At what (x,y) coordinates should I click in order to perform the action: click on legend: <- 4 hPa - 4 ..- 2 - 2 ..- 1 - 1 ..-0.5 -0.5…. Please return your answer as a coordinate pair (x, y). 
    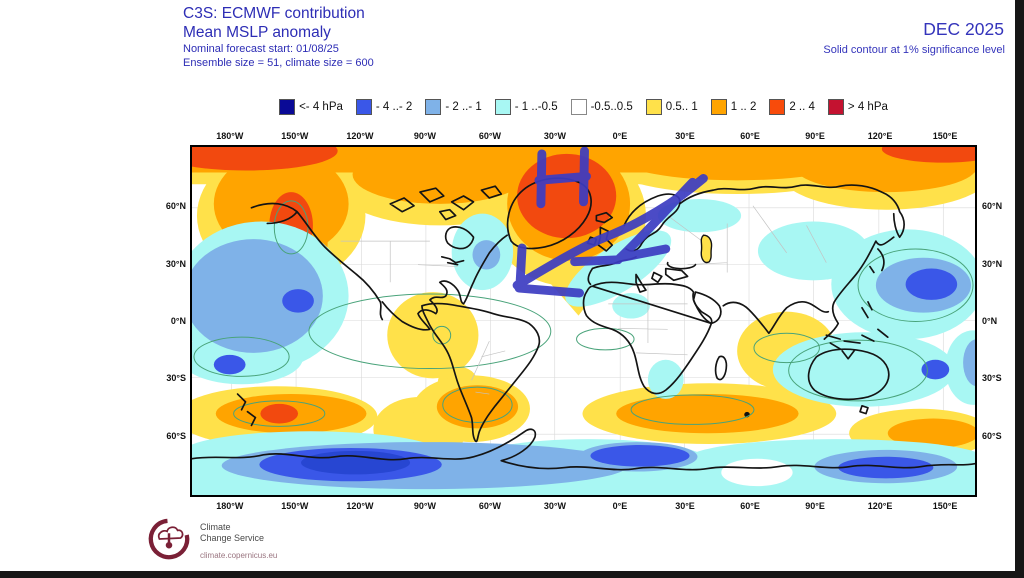
    Looking at the image, I should click on (583, 107).